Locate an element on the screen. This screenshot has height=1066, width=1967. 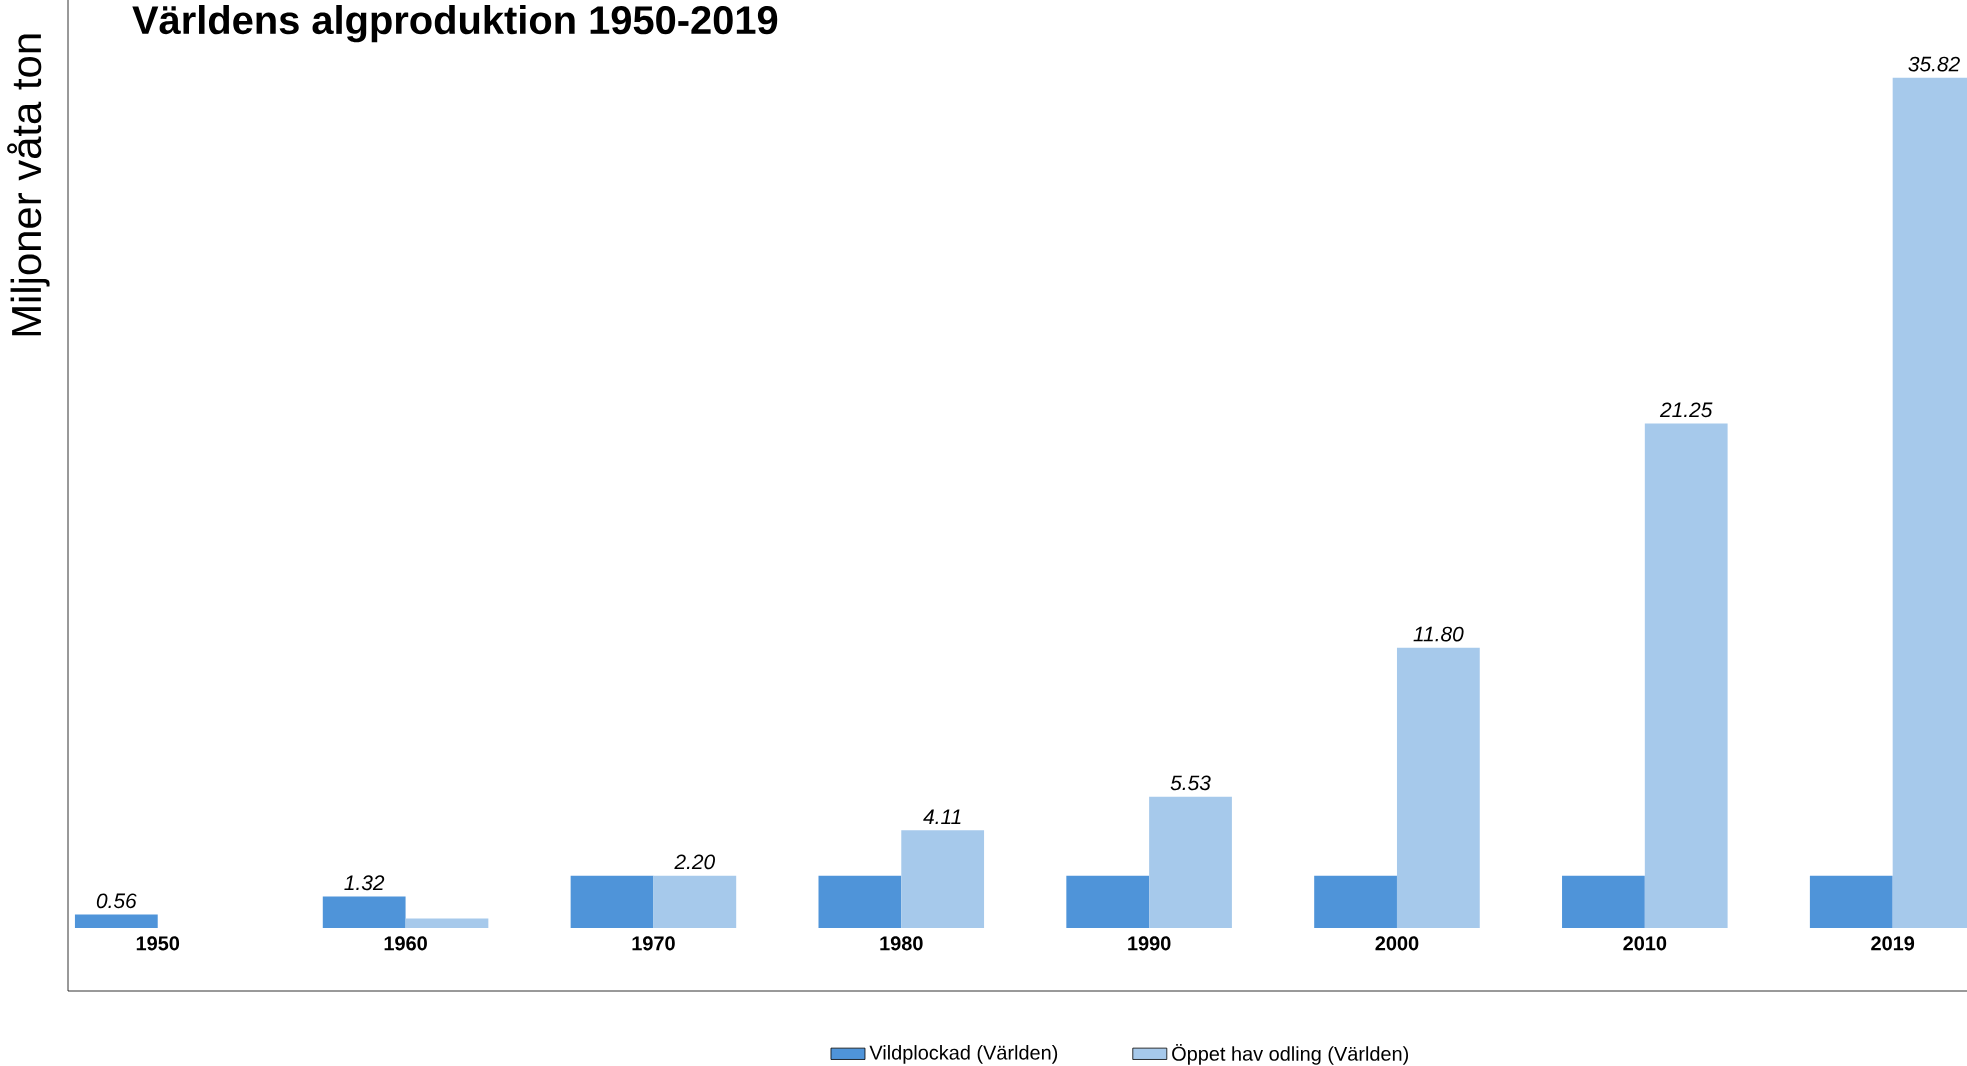
data-label: 21.25 is located at coordinates (1686, 410).